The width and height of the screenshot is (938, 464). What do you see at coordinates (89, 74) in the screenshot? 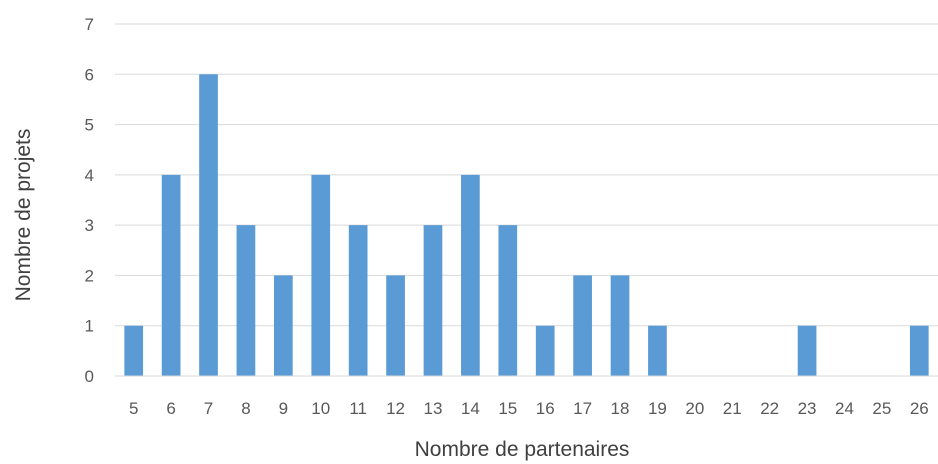
I see `y-tick-label: 6` at bounding box center [89, 74].